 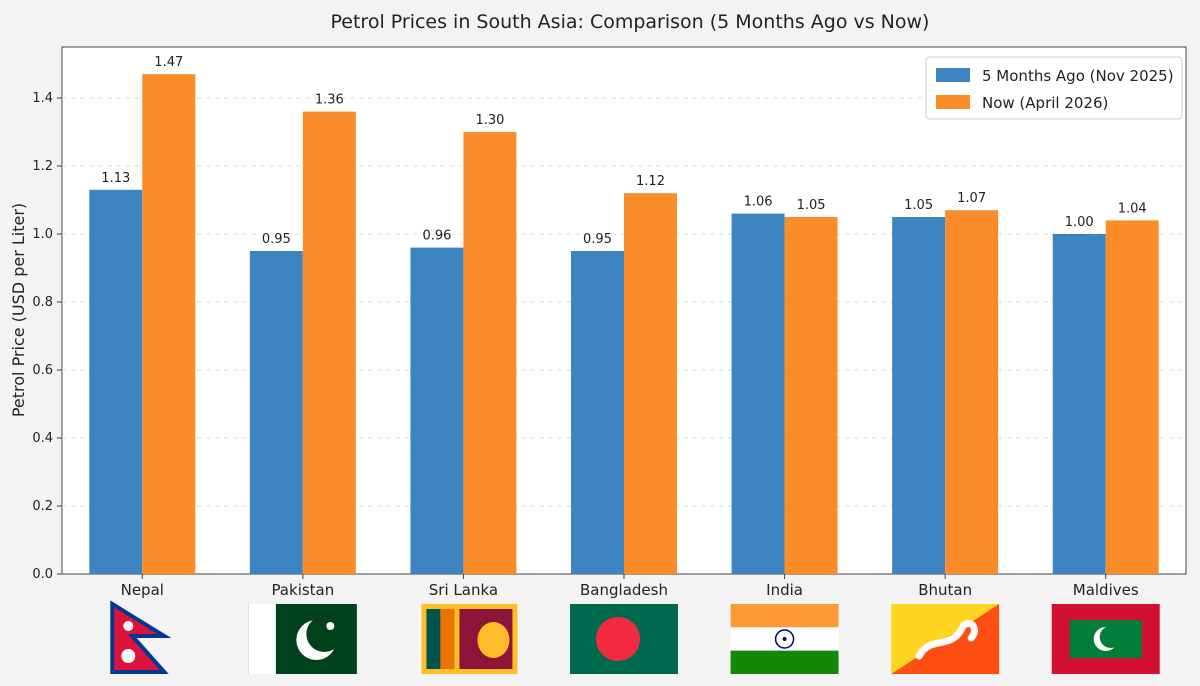 I want to click on category-label: Bhutan, so click(x=945, y=590).